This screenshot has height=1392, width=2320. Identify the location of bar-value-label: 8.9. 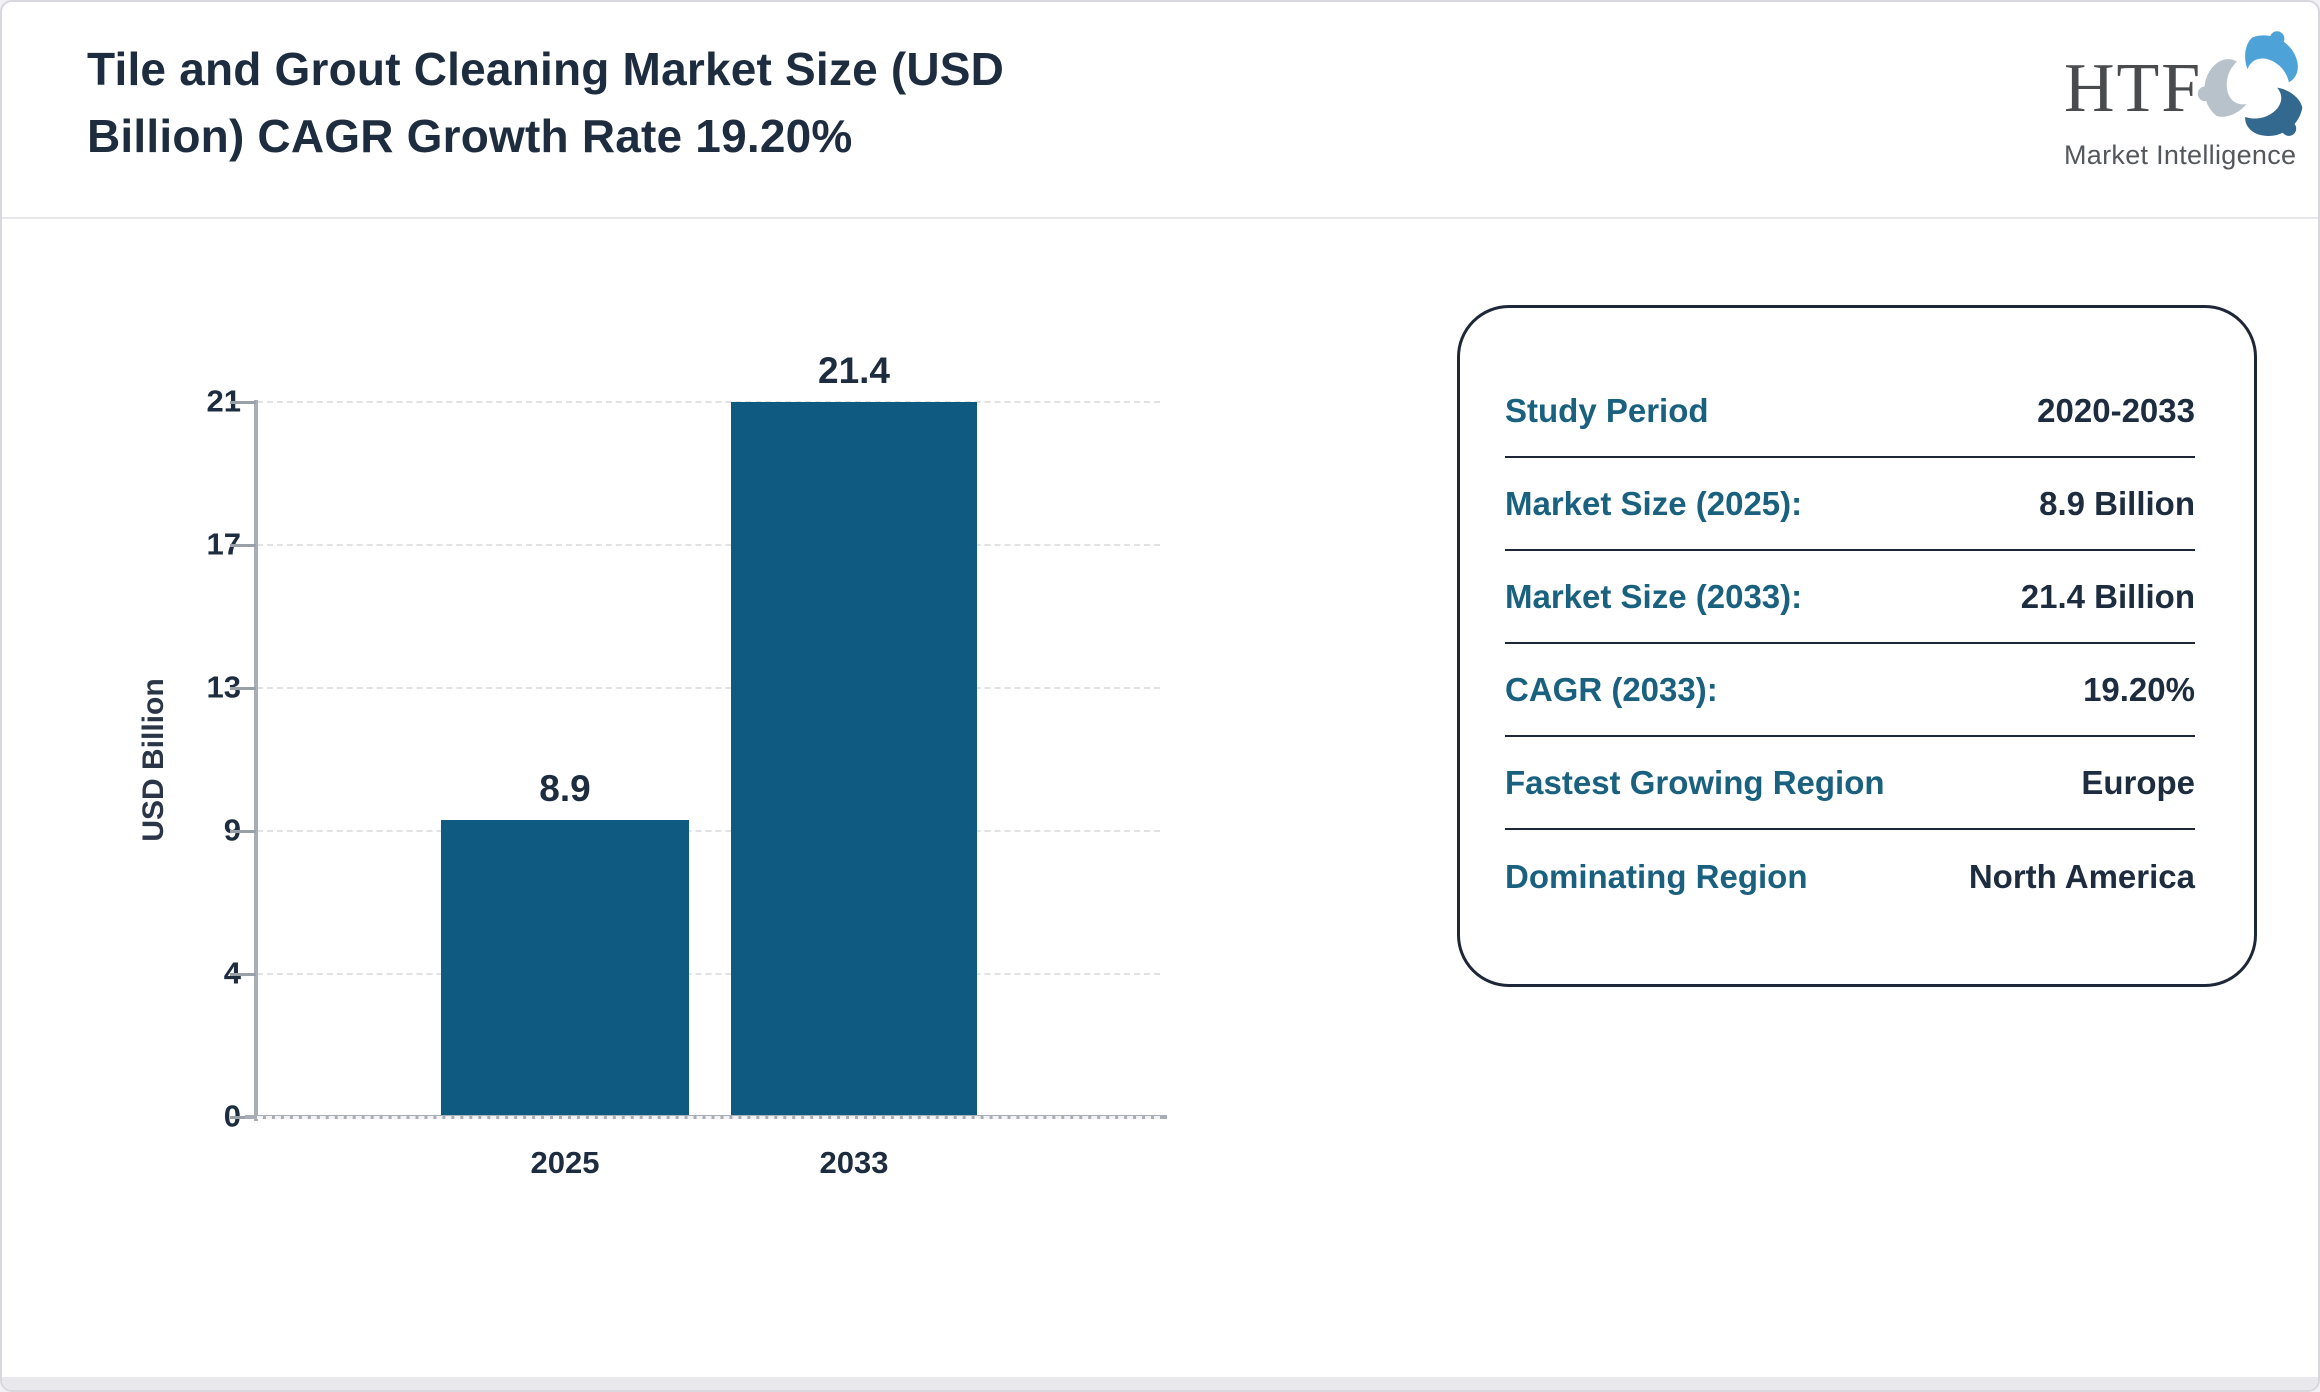
(565, 788).